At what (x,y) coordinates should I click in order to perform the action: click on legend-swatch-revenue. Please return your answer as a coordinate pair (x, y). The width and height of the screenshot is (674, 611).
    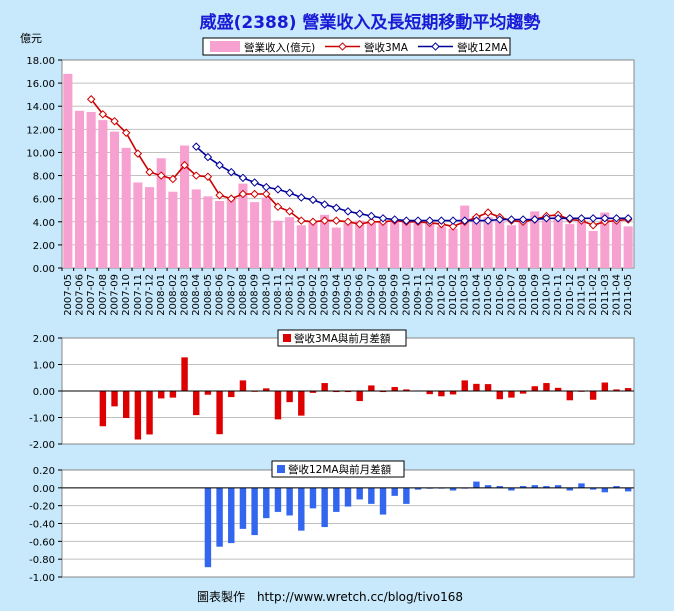
    Looking at the image, I should click on (225, 46).